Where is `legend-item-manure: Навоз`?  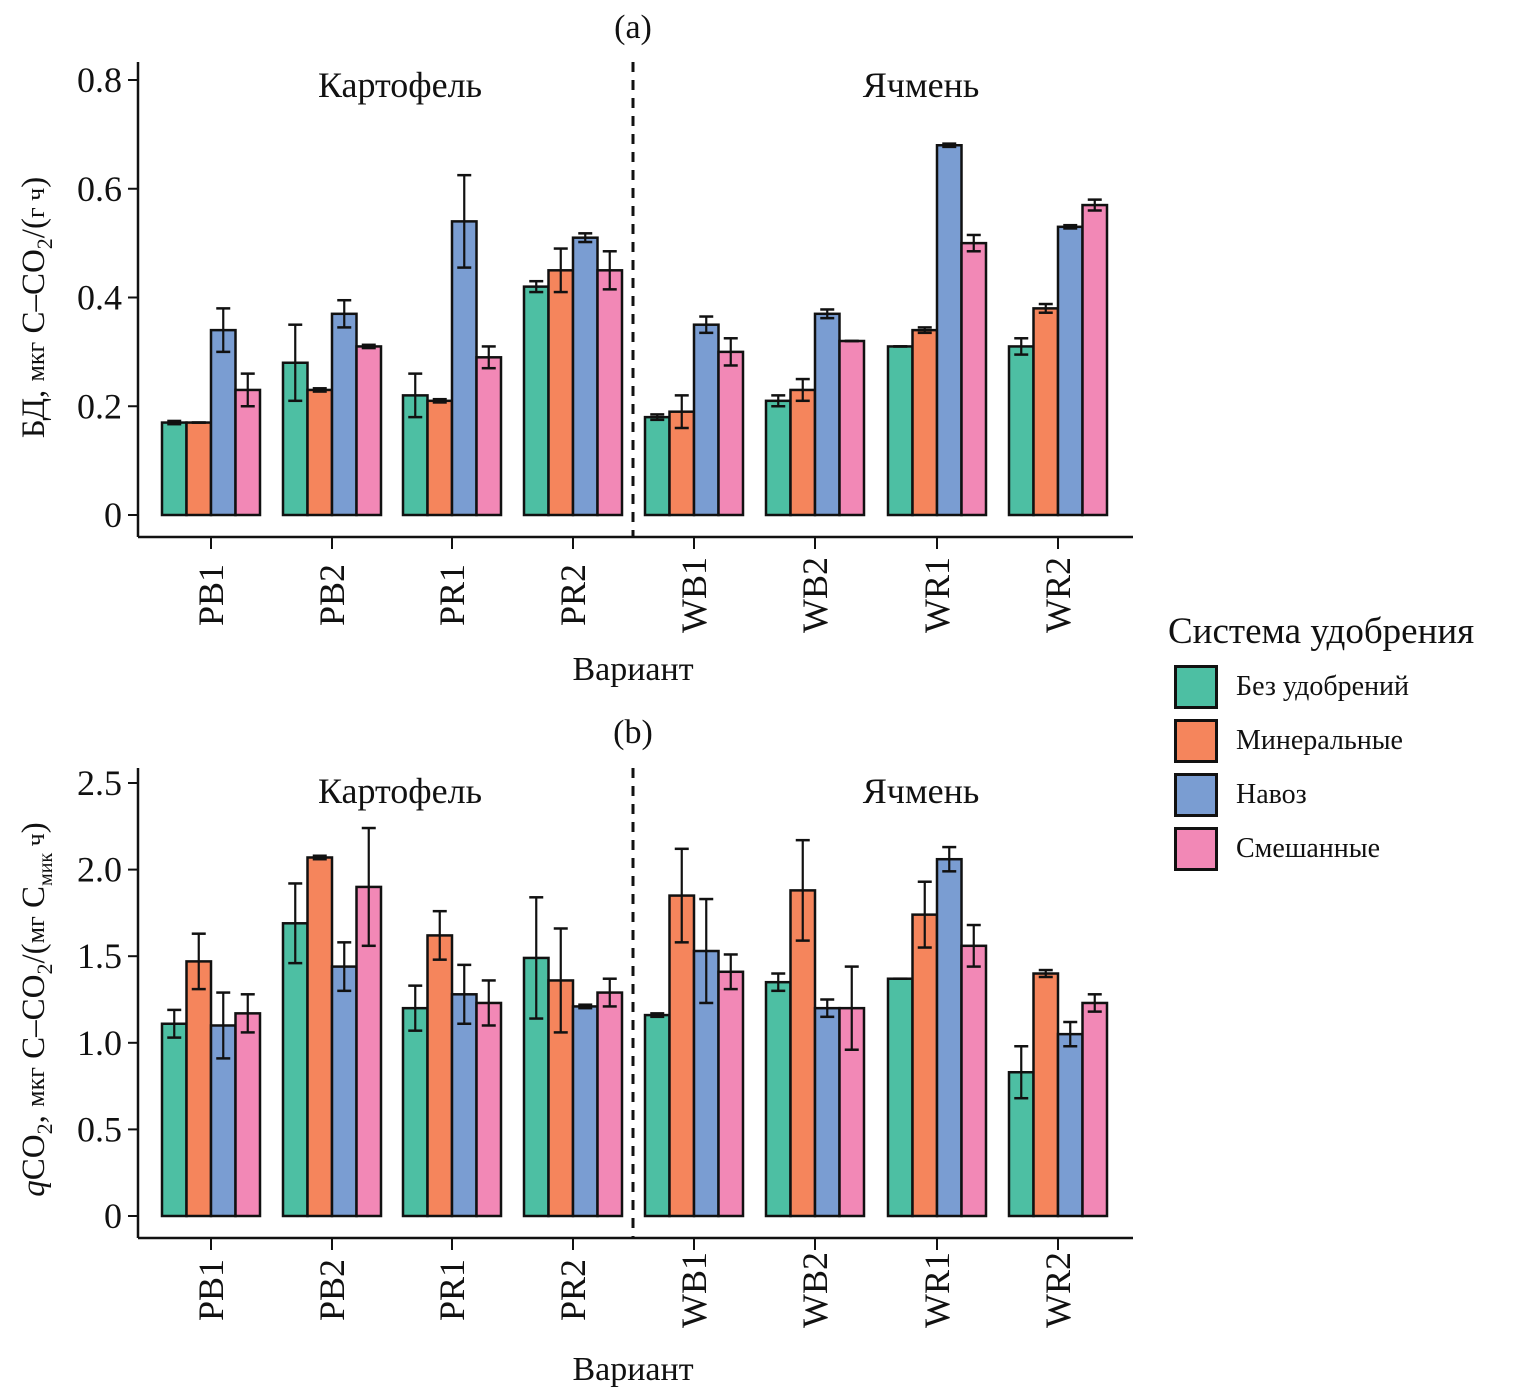
legend-item-manure: Навоз is located at coordinates (1321, 795).